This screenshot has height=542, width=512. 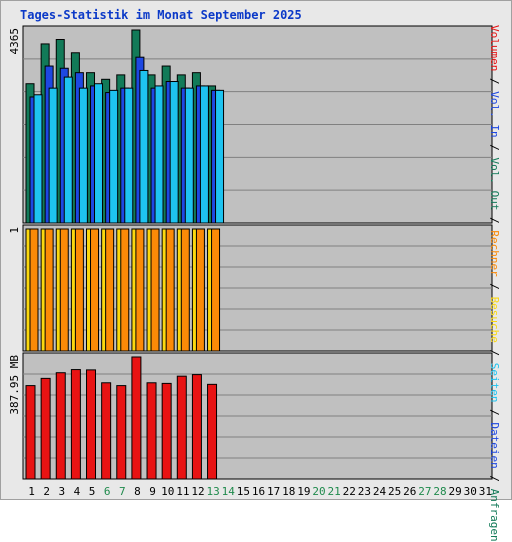 I want to click on x-tick-label: 30, so click(x=470, y=491).